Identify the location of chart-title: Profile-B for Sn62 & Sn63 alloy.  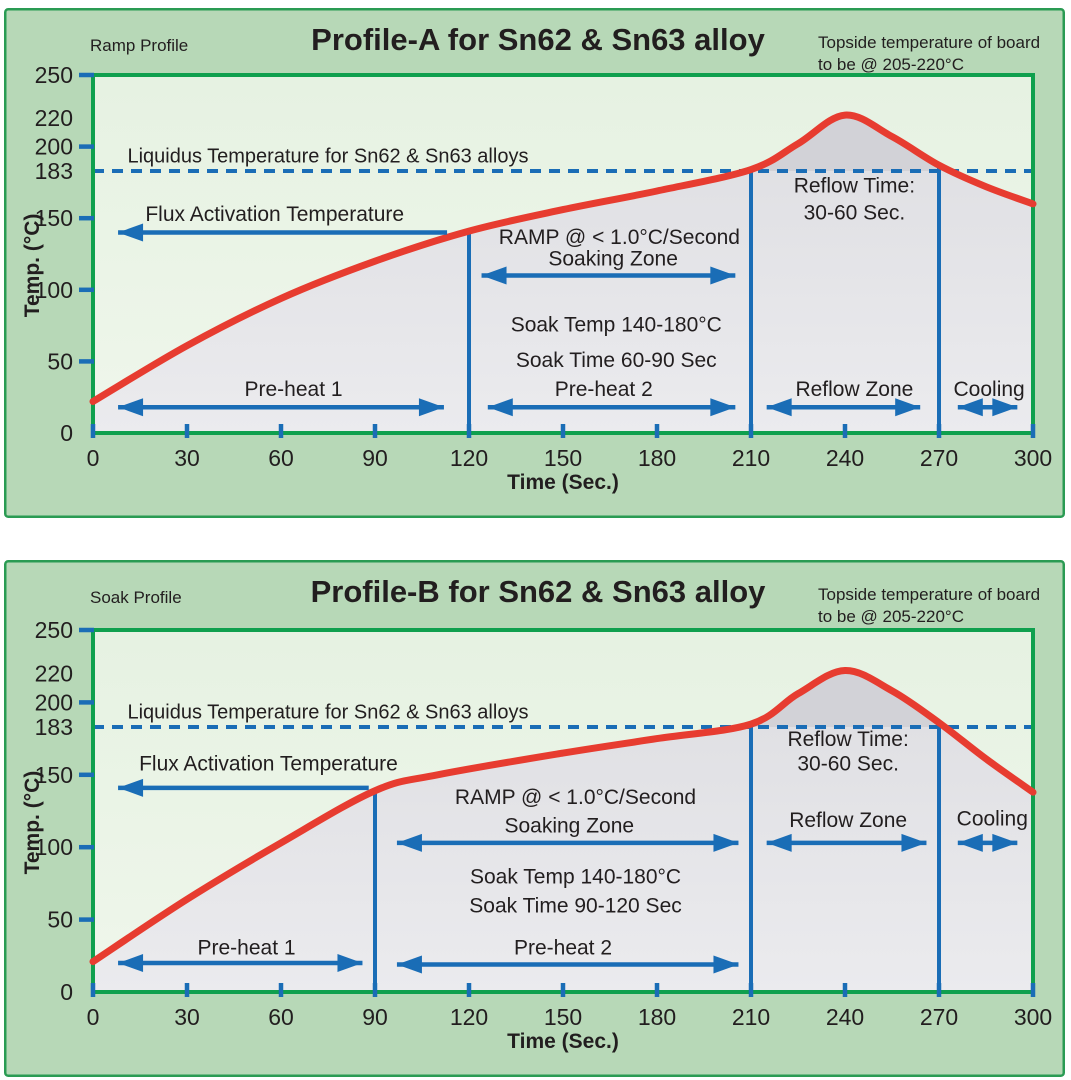
(539, 591).